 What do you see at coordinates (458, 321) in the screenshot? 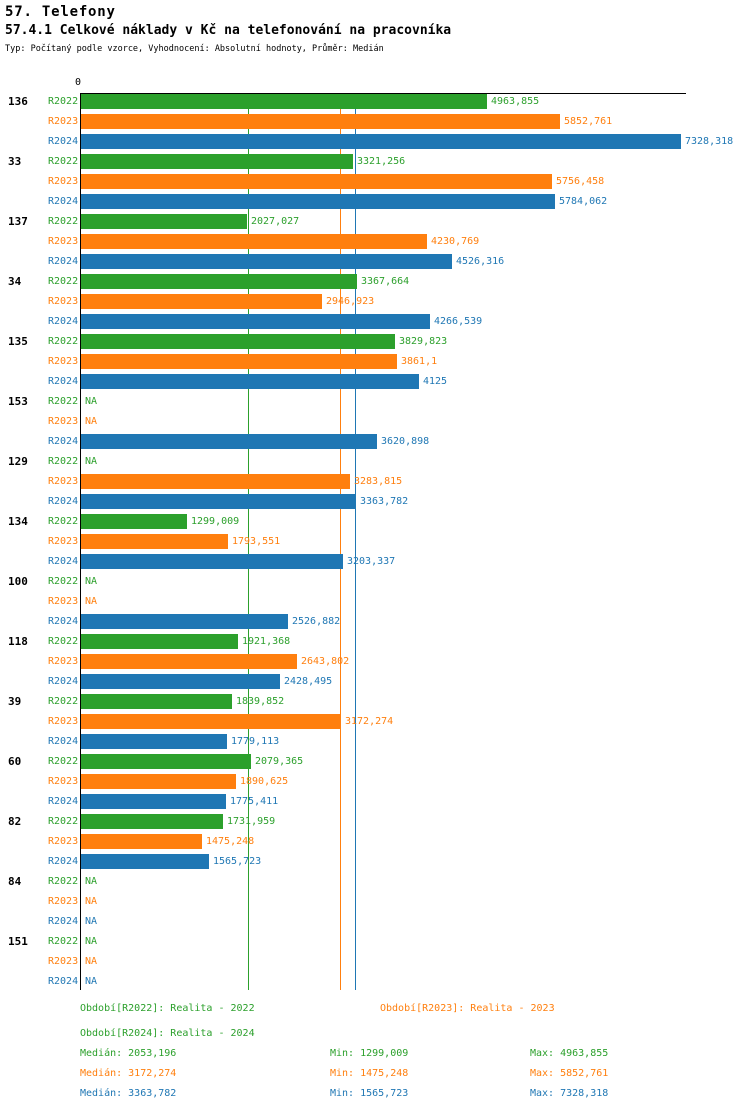
I see `bar-value-label: 4266,539` at bounding box center [458, 321].